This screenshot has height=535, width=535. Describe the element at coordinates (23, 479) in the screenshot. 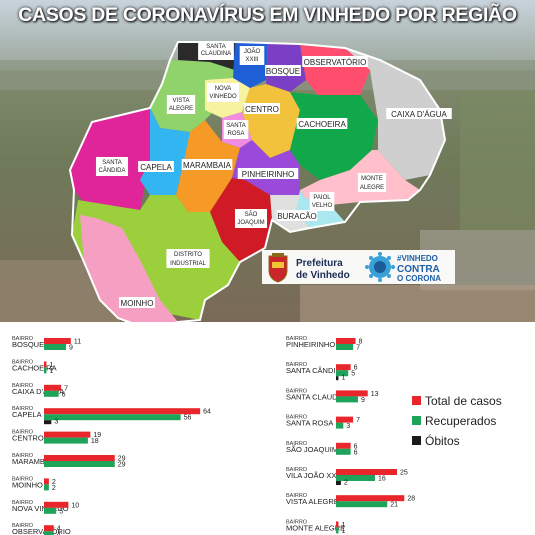

I see `bar-prefix-moinho: BAIRRO` at that location.